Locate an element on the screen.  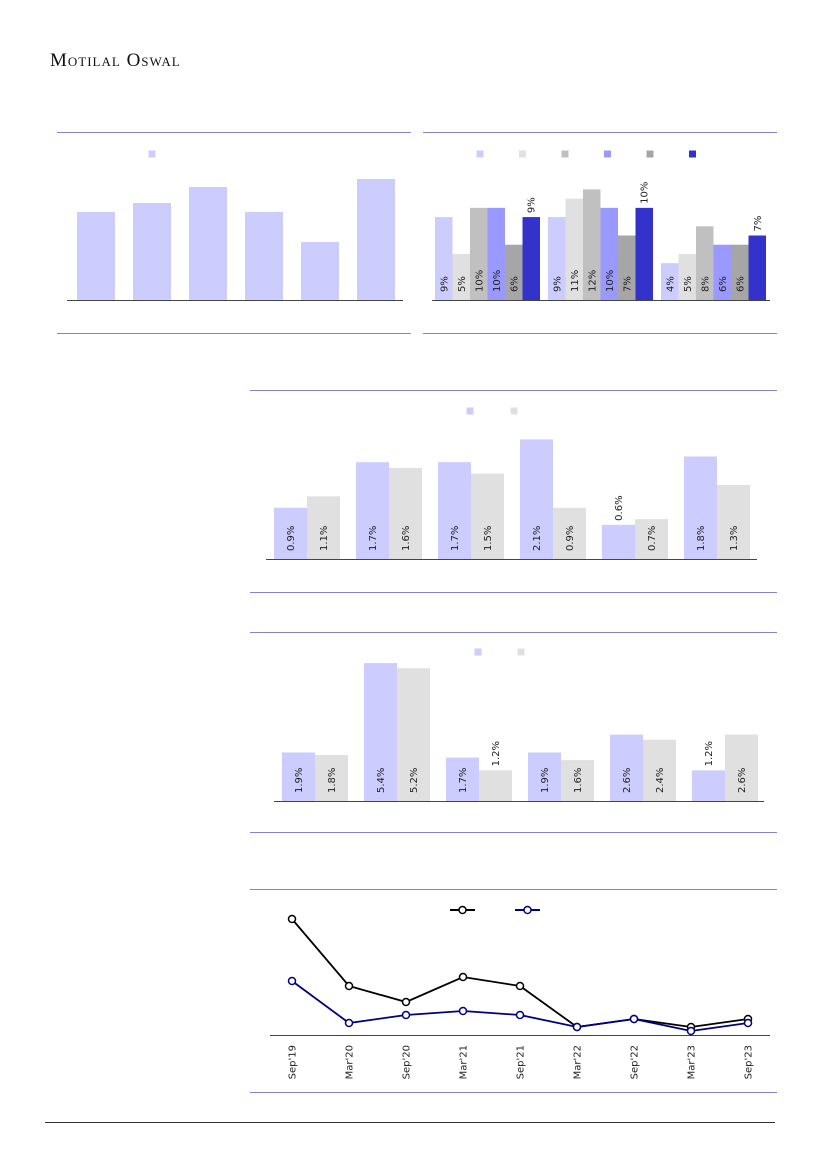
data-label: 0.7% is located at coordinates (652, 538).